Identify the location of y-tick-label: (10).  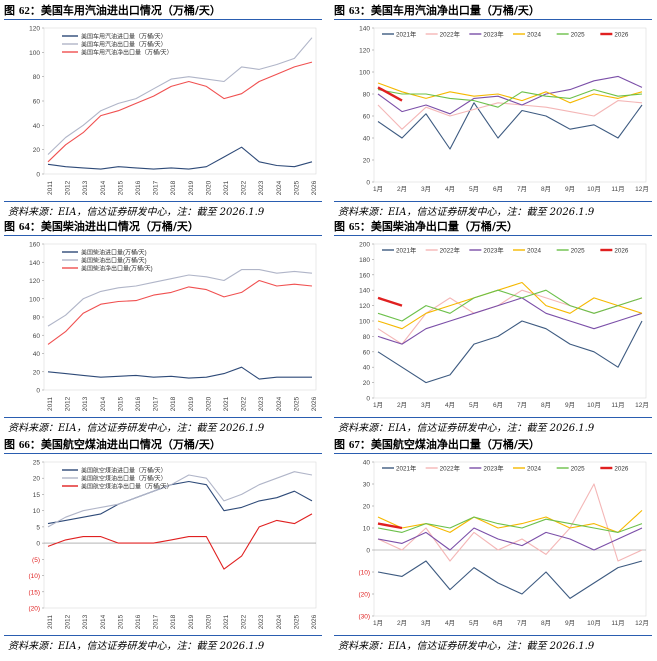
(34, 576).